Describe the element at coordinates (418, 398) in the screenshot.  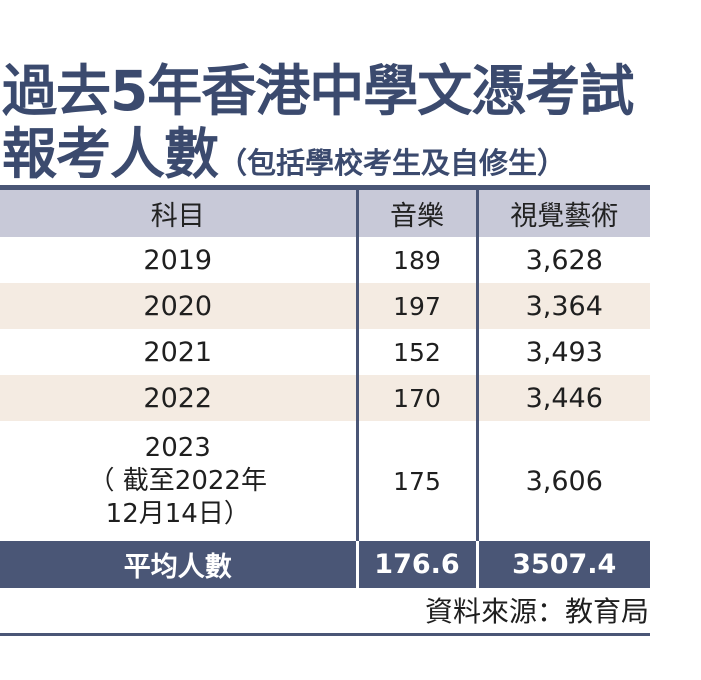
I see `music-cell: 170` at that location.